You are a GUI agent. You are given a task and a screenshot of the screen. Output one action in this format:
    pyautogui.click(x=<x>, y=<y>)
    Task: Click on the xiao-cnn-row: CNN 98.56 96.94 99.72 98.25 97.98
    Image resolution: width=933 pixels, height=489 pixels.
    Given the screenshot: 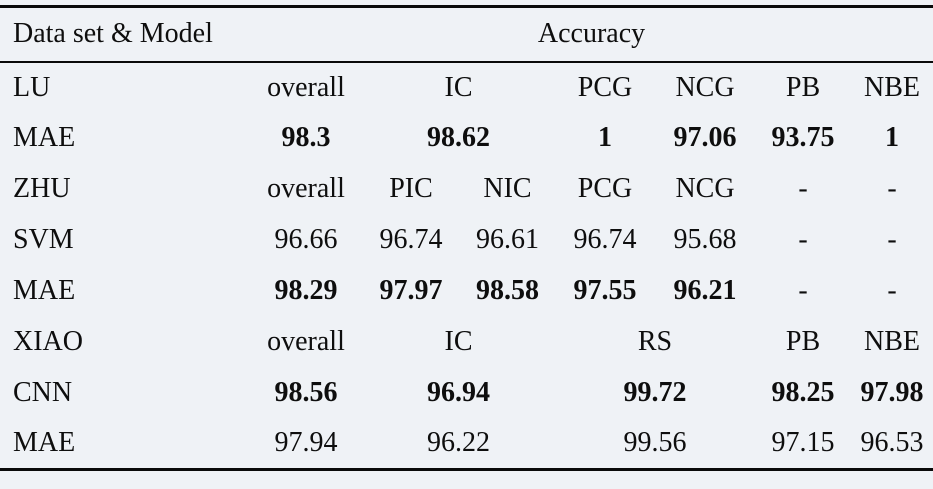 What is the action you would take?
    pyautogui.click(x=466, y=393)
    